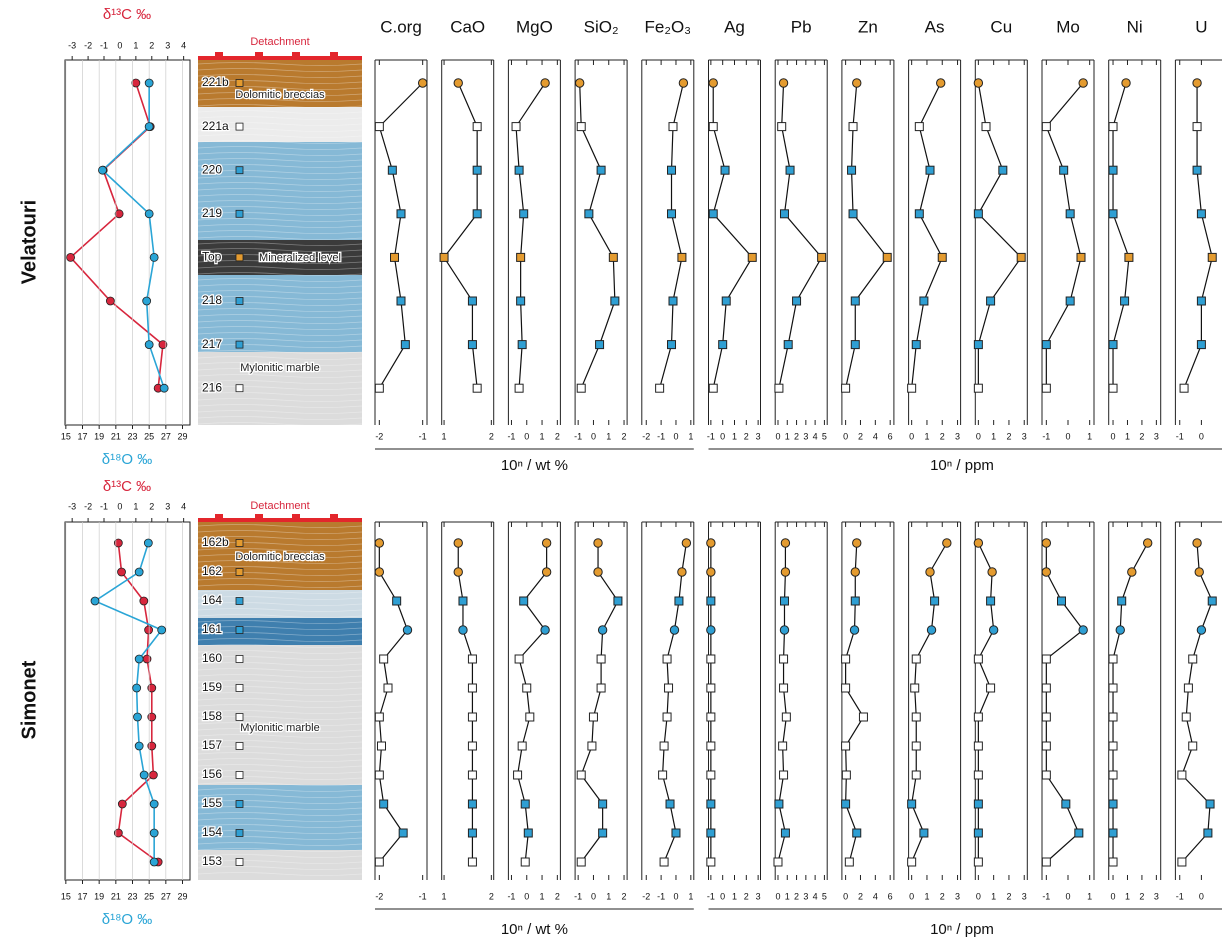  I want to click on tick-label: 4, so click(183, 45).